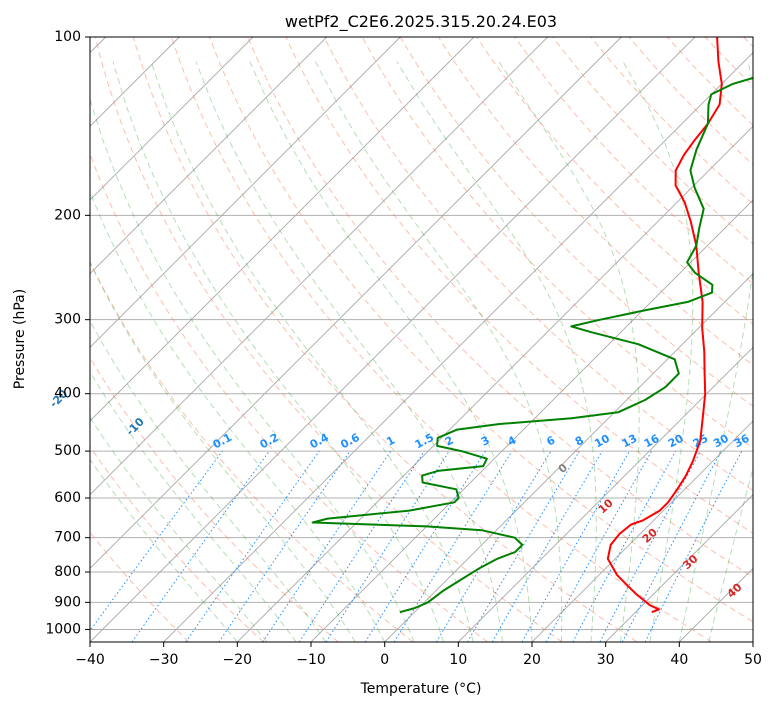 This screenshot has width=775, height=708. I want to click on x-tick-label: −30, so click(164, 660).